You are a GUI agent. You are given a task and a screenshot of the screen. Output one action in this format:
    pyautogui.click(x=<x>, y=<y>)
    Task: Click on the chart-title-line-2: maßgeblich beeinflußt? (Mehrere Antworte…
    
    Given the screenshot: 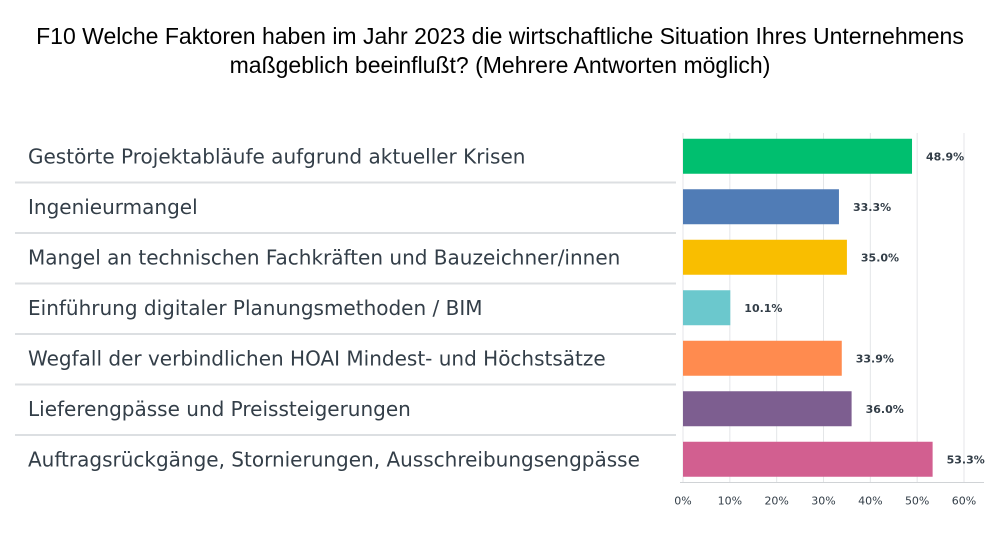 What is the action you would take?
    pyautogui.click(x=500, y=65)
    